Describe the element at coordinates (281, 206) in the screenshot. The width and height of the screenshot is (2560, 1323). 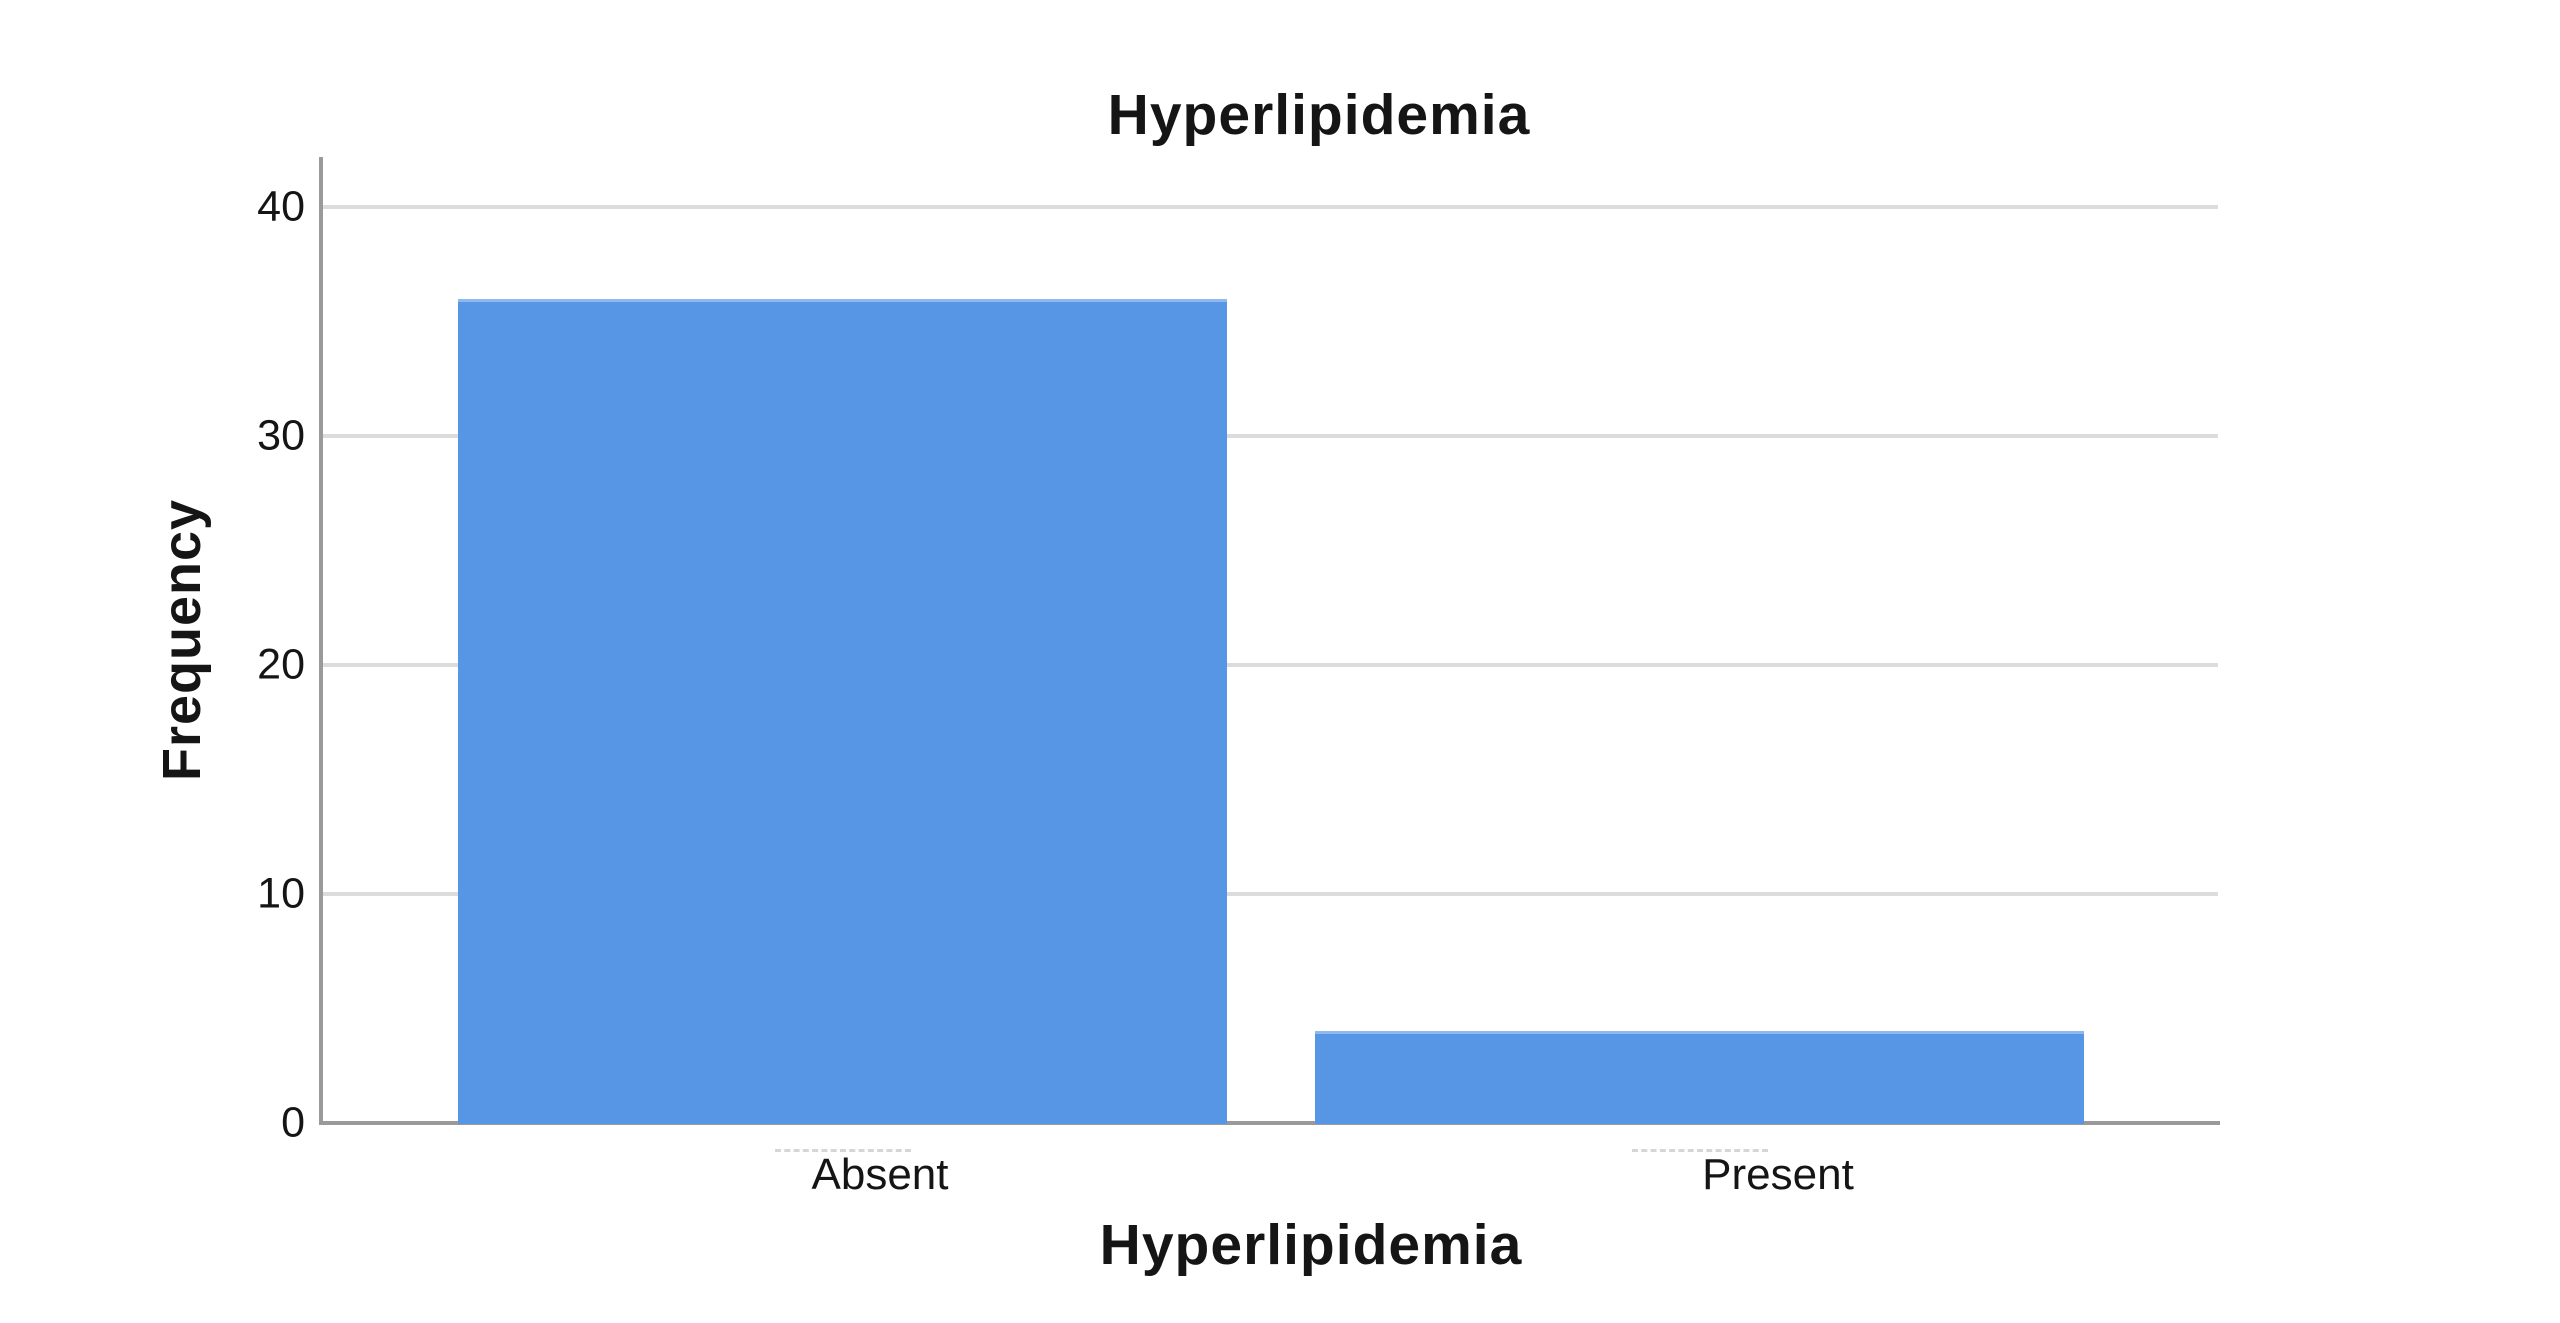
I see `y-tick-label-40: 40` at that location.